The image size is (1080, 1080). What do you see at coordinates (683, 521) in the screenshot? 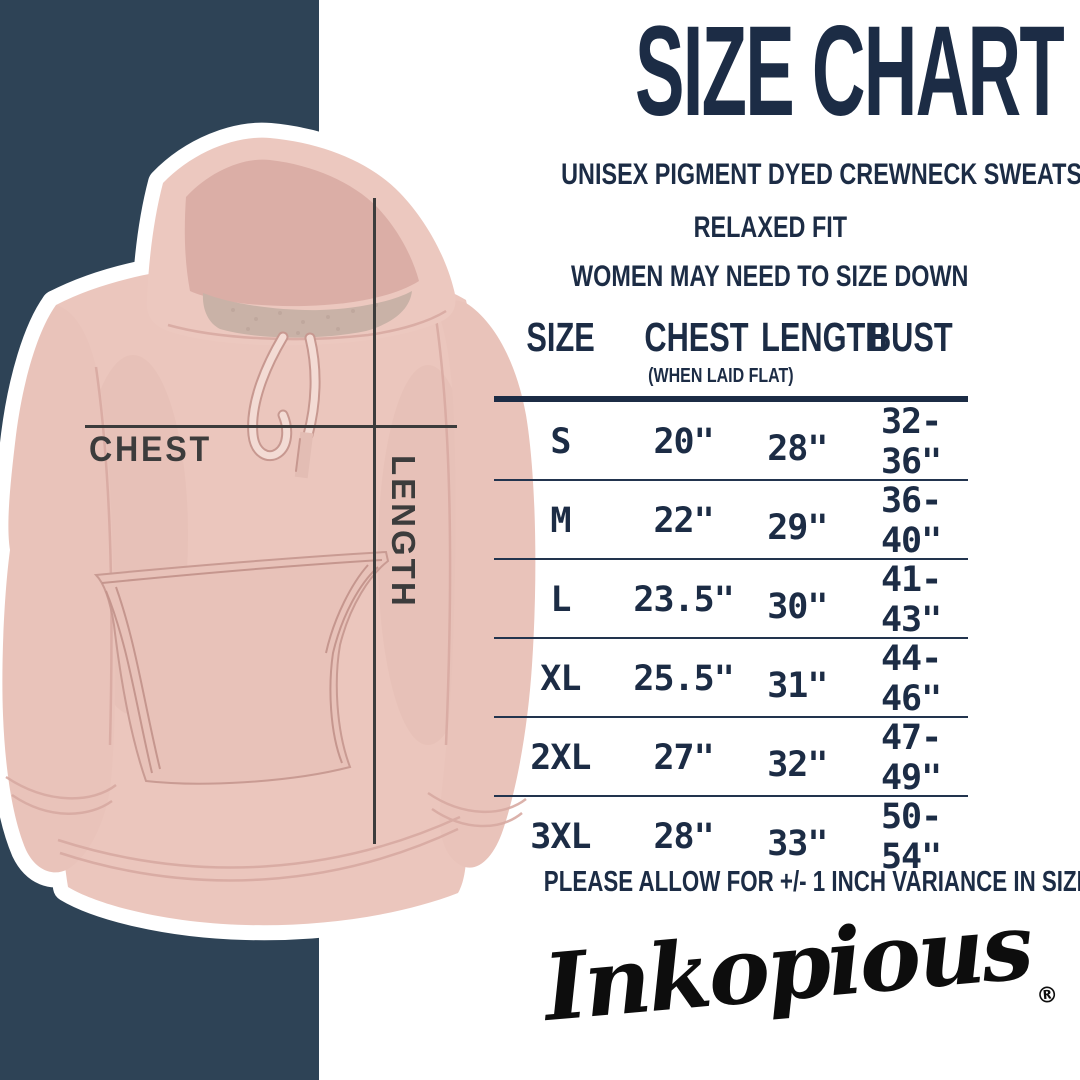
I see `cell-chest: 22"` at bounding box center [683, 521].